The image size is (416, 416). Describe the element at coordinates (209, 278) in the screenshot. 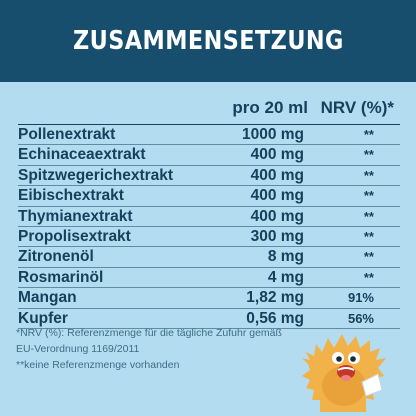

I see `table-row: Rosmarinöl 4 mg **` at that location.